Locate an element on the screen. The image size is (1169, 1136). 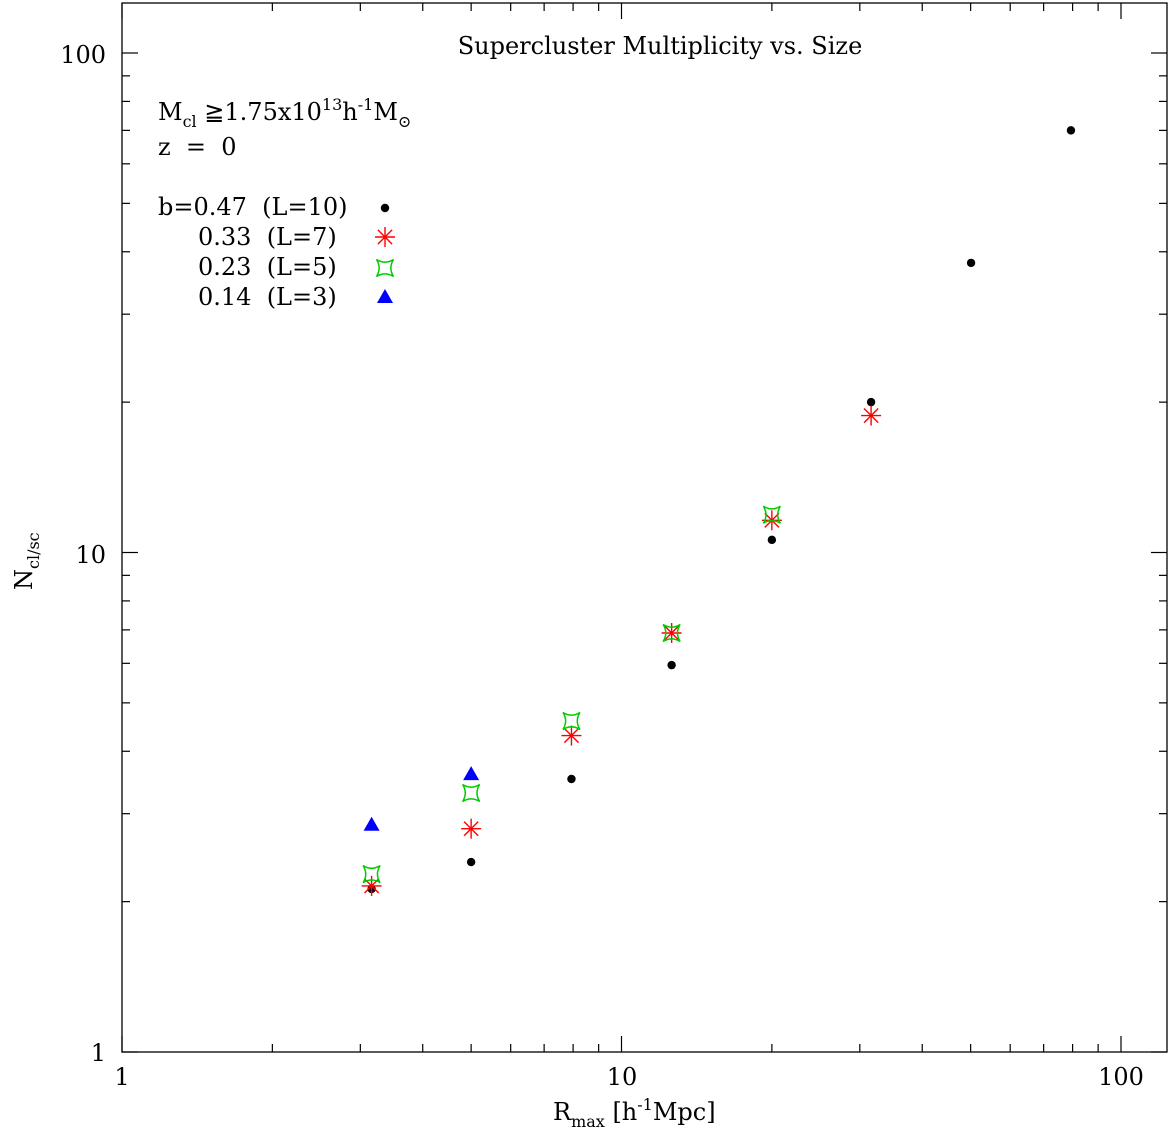
legend-label-b033: 0.33 (L=7) is located at coordinates (267, 237).